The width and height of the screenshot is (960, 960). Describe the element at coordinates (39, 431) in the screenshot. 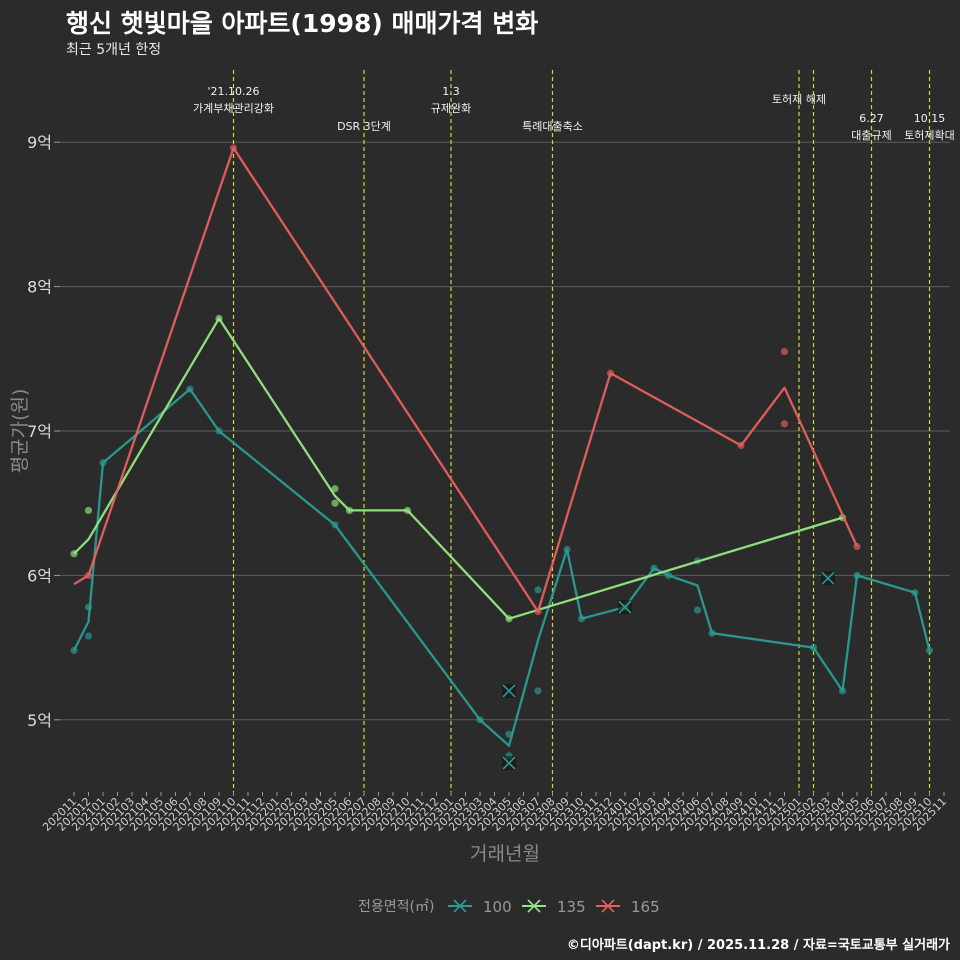

I see `y-tick-label: 7억` at that location.